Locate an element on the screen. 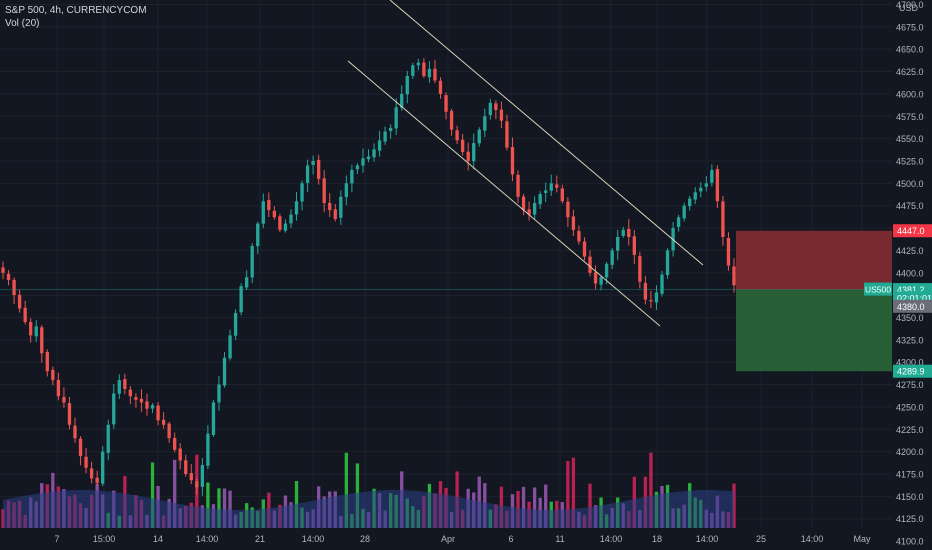 This screenshot has width=932, height=550. price-tick-label: 4350.0 is located at coordinates (910, 318).